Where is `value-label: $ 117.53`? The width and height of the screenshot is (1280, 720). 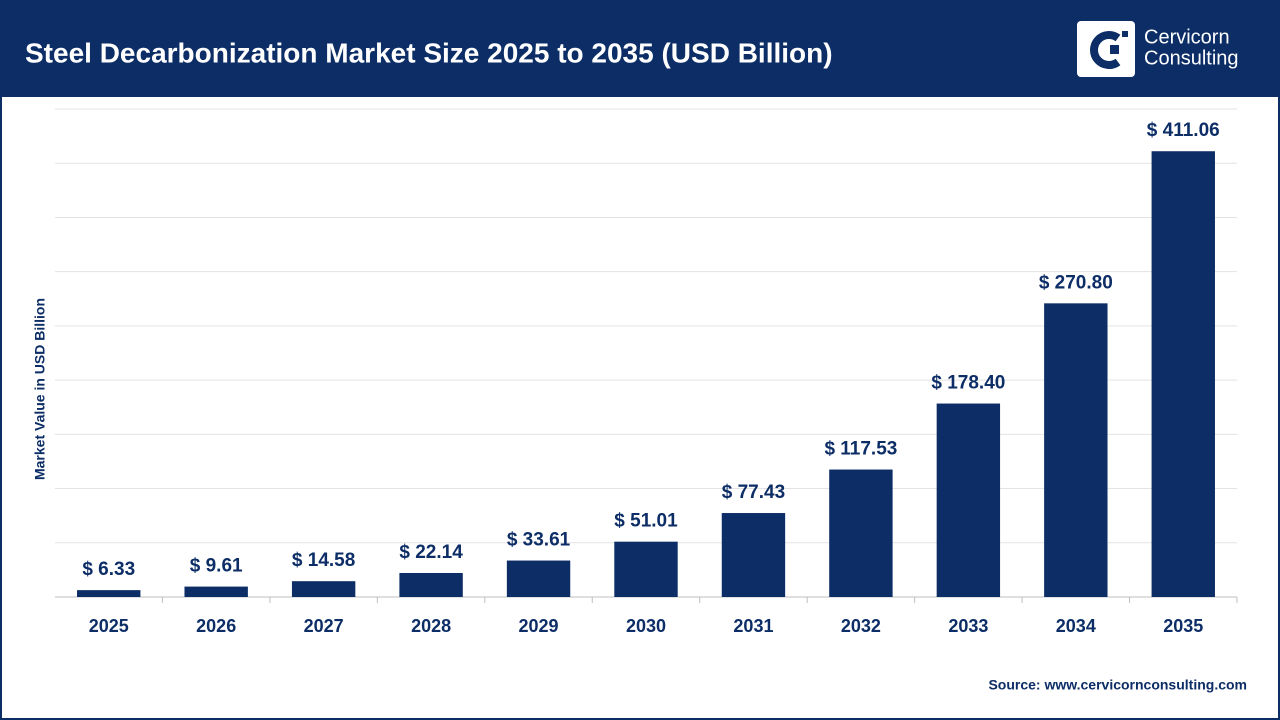 value-label: $ 117.53 is located at coordinates (860, 449).